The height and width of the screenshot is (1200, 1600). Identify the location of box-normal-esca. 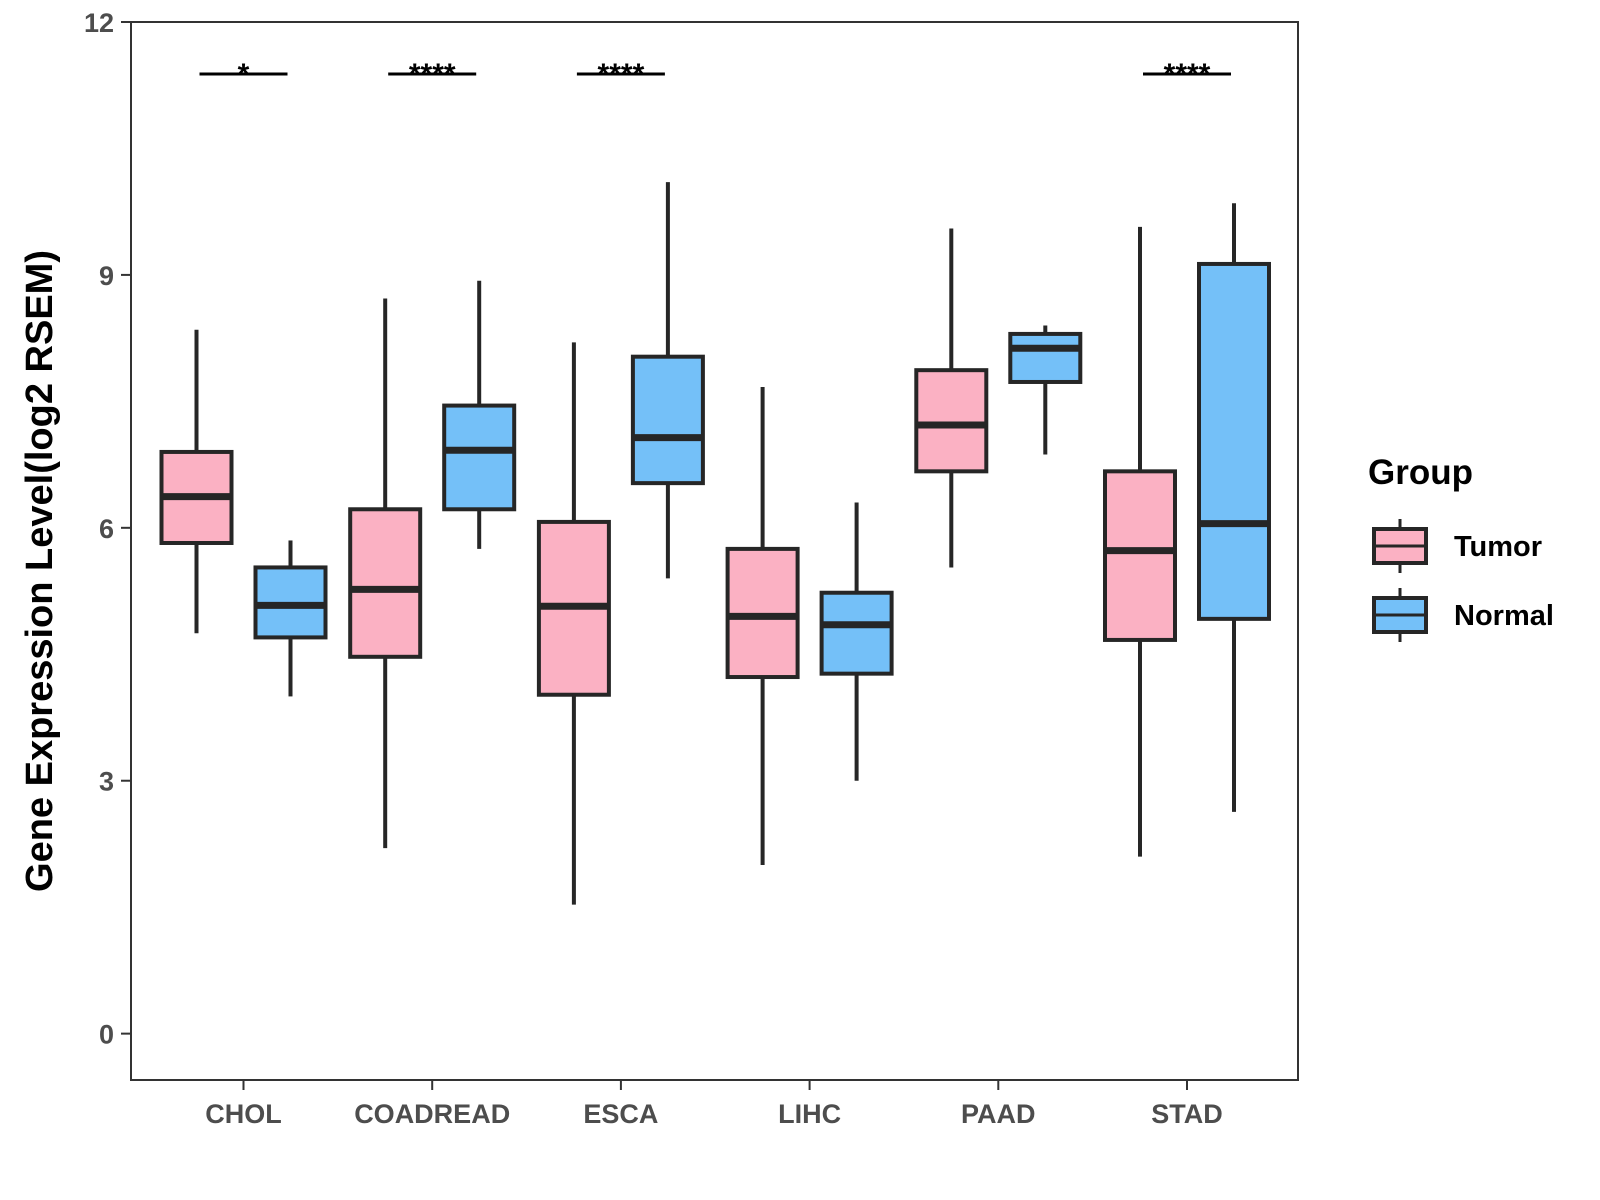
(667, 380).